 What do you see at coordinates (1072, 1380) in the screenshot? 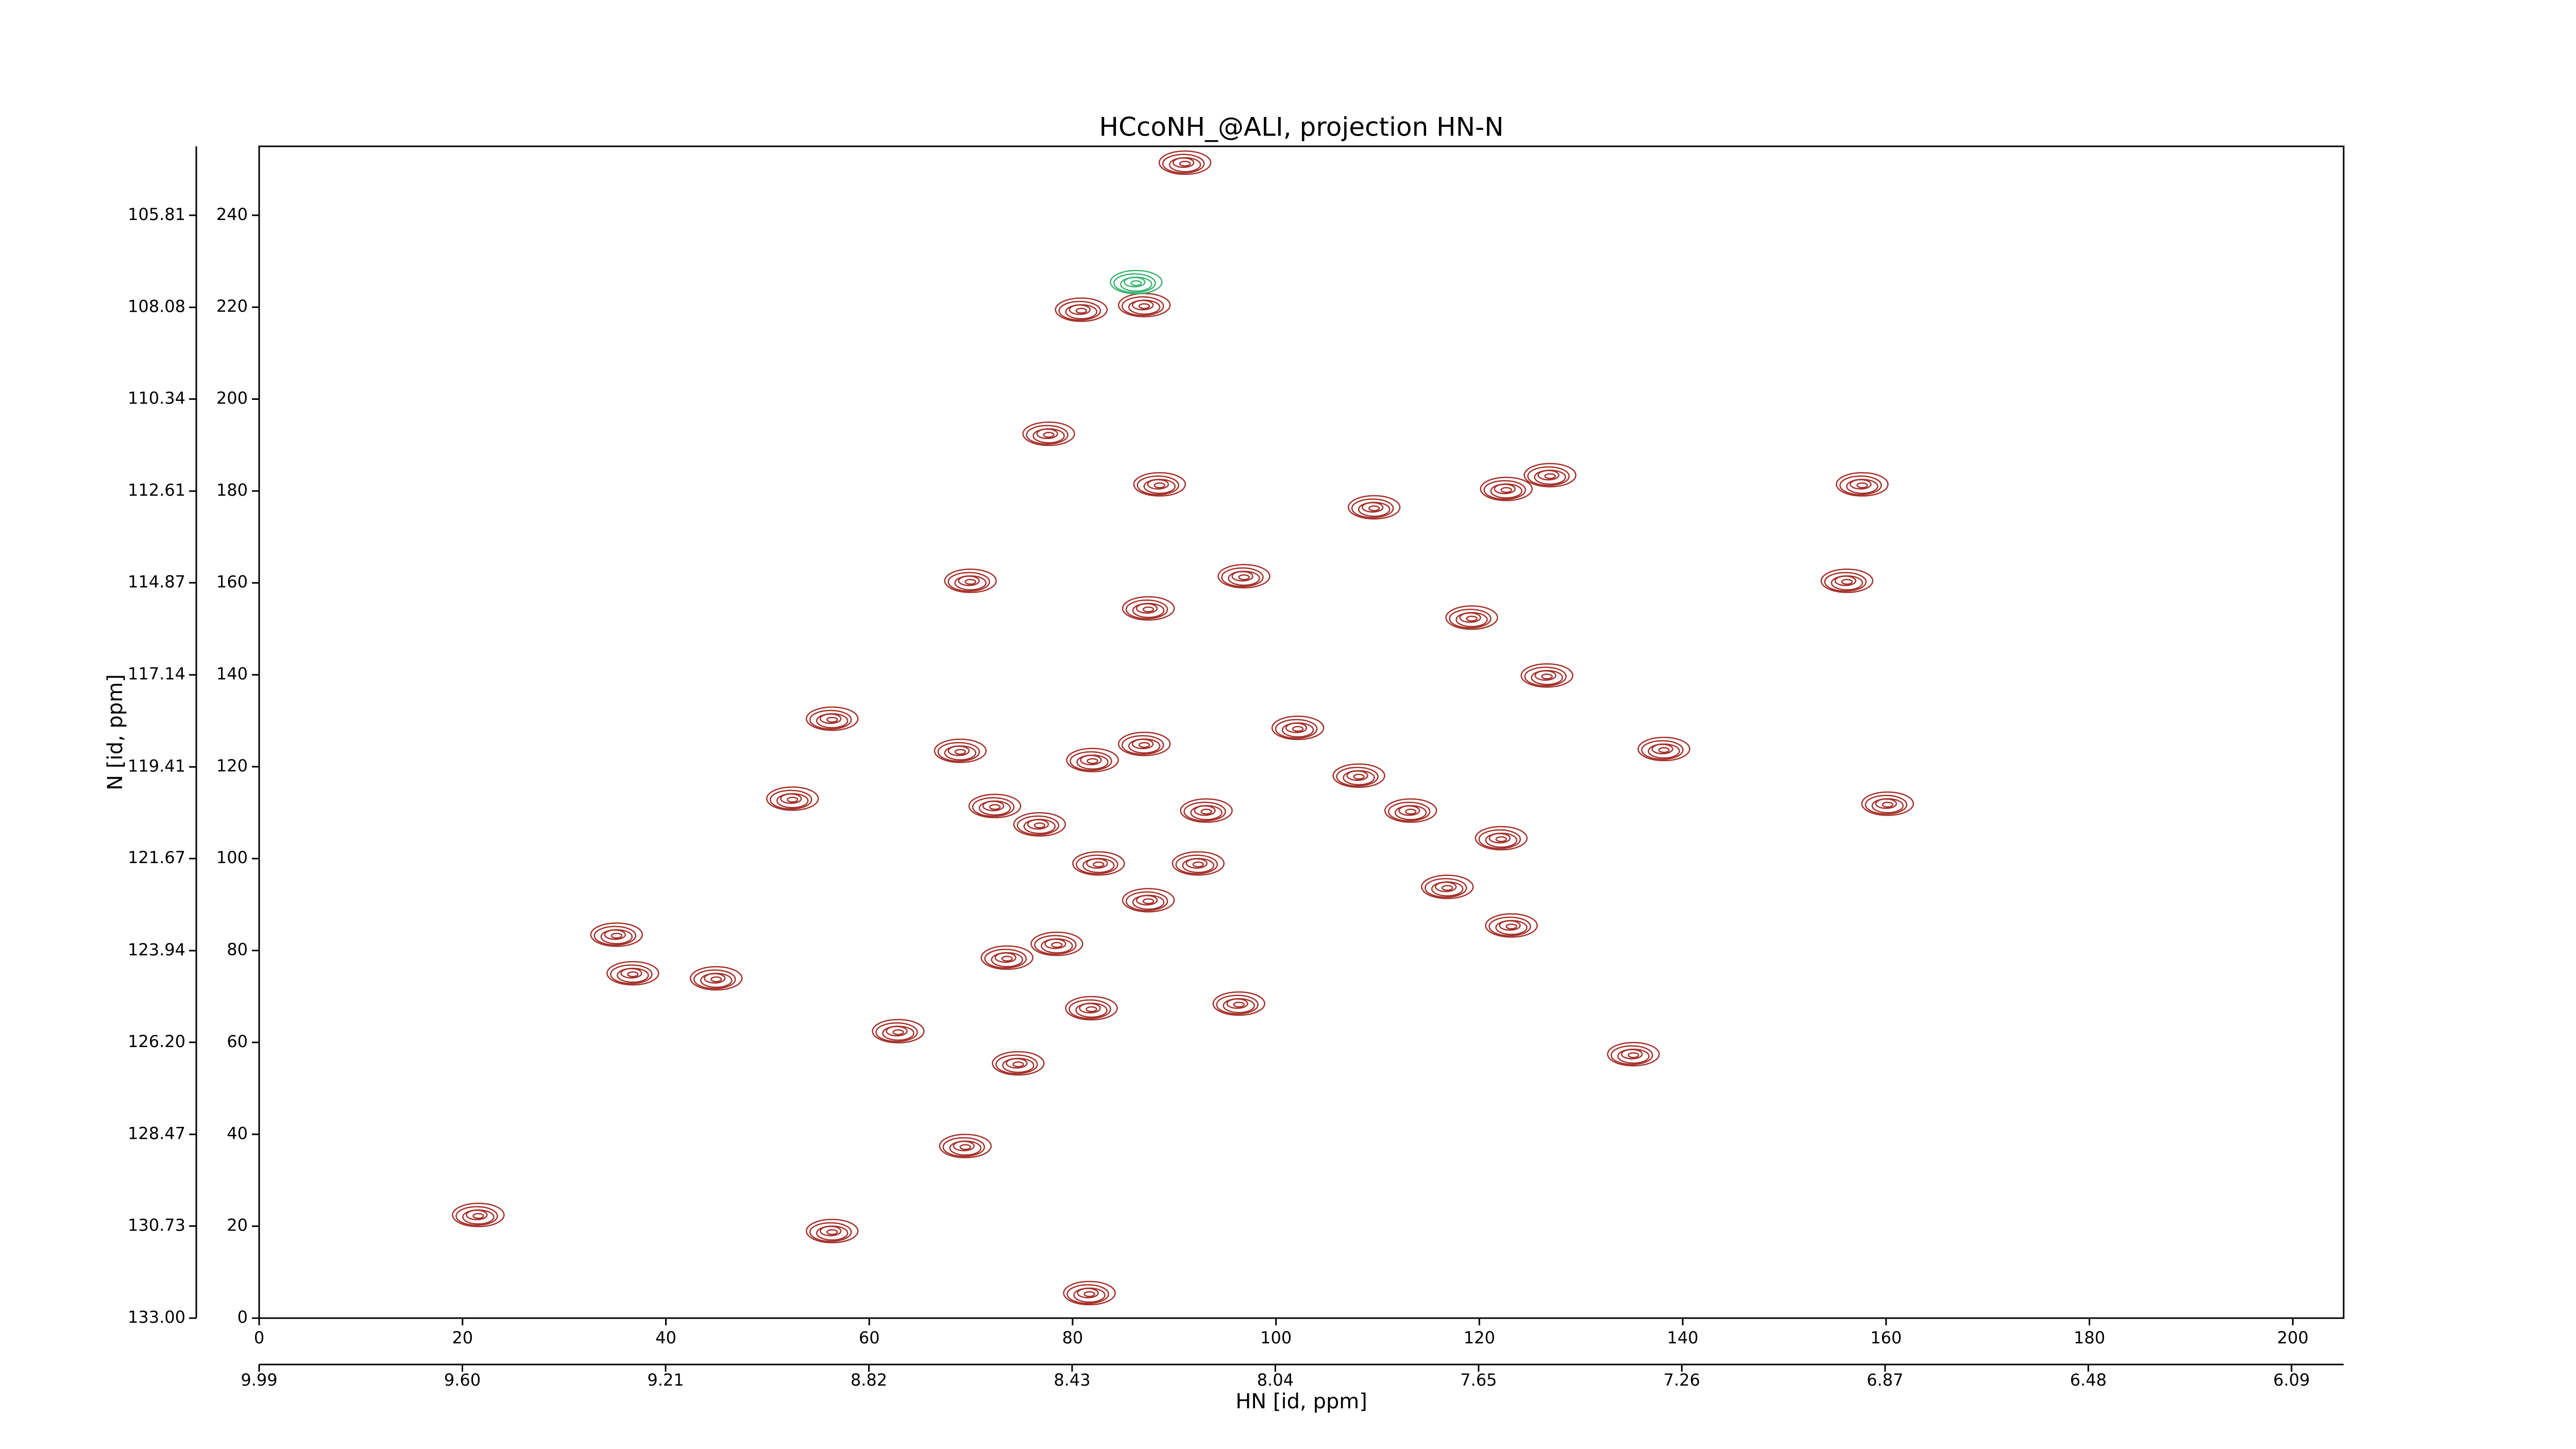
I see `x2-tick-label: 8.43` at bounding box center [1072, 1380].